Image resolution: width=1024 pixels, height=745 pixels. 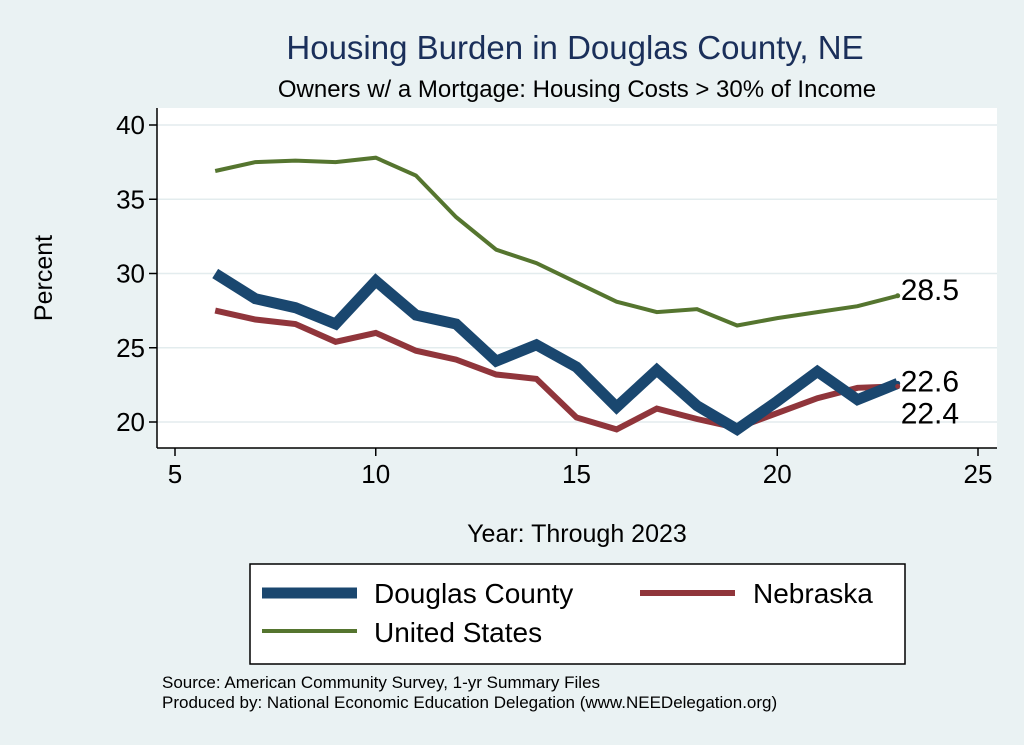 I want to click on y-axis-title: Percent, so click(x=44, y=278).